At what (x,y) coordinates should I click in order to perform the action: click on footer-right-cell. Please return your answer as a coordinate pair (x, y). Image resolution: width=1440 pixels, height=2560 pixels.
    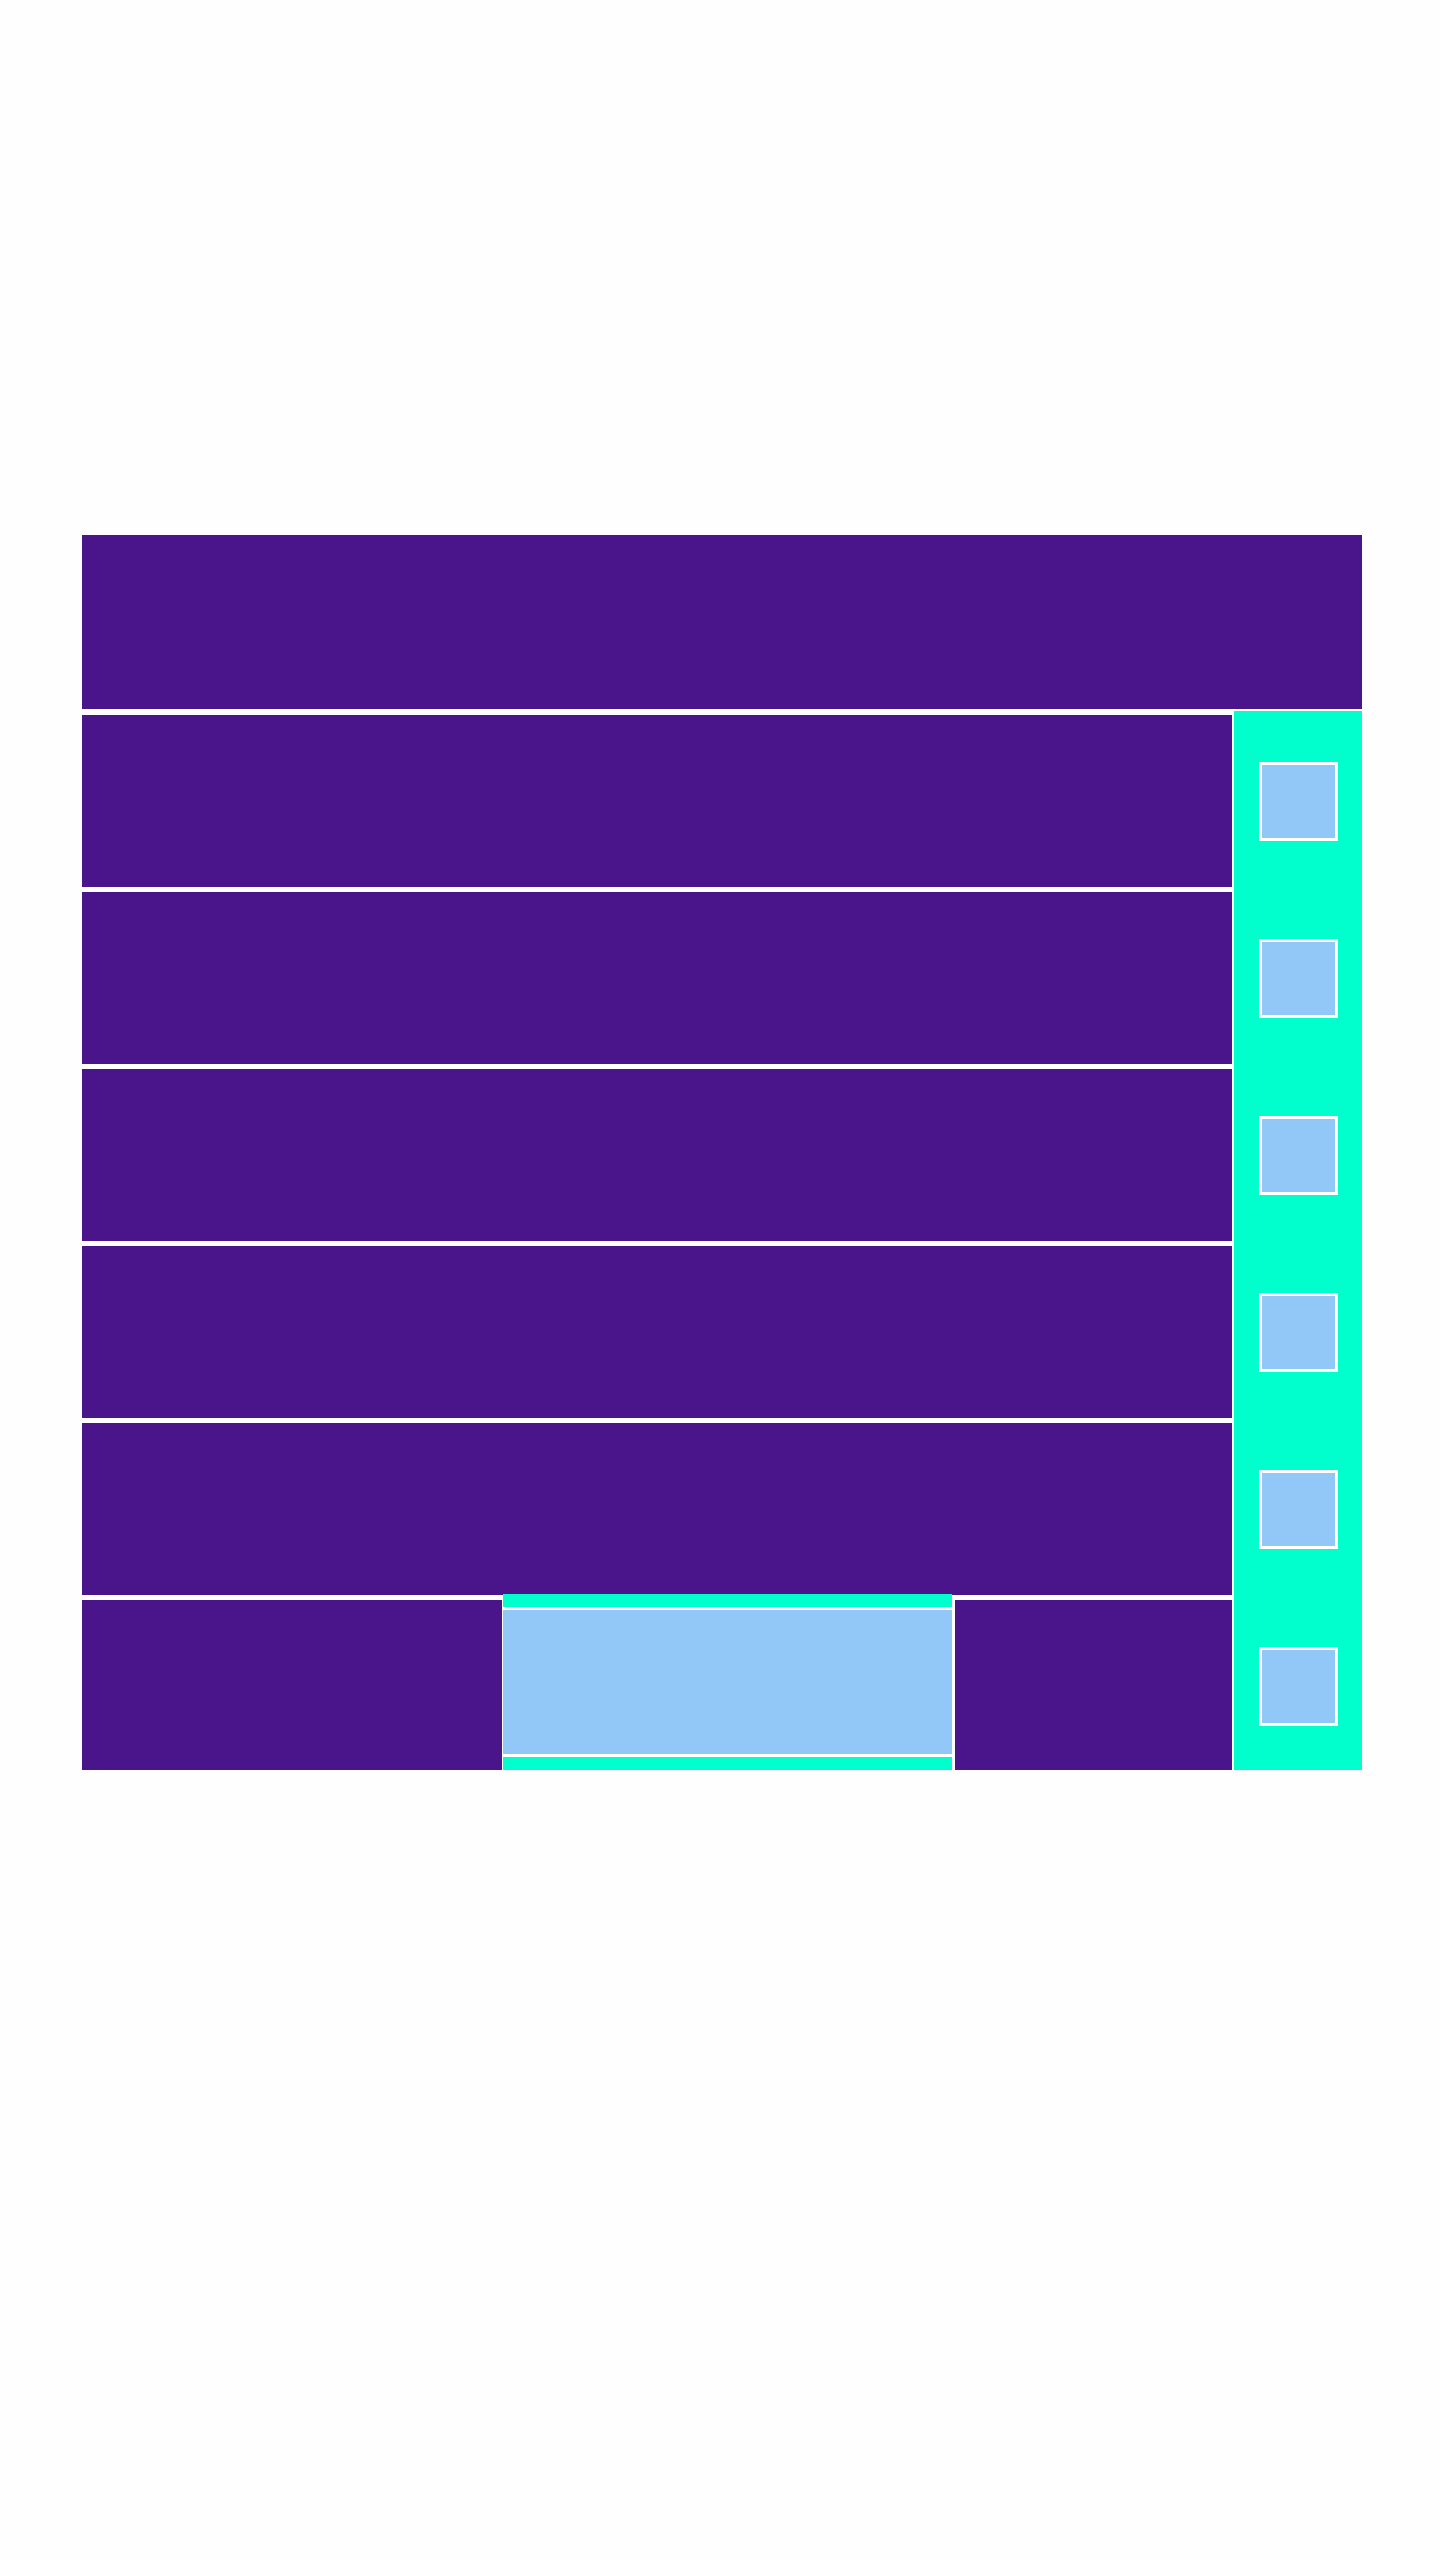
    Looking at the image, I should click on (1093, 1685).